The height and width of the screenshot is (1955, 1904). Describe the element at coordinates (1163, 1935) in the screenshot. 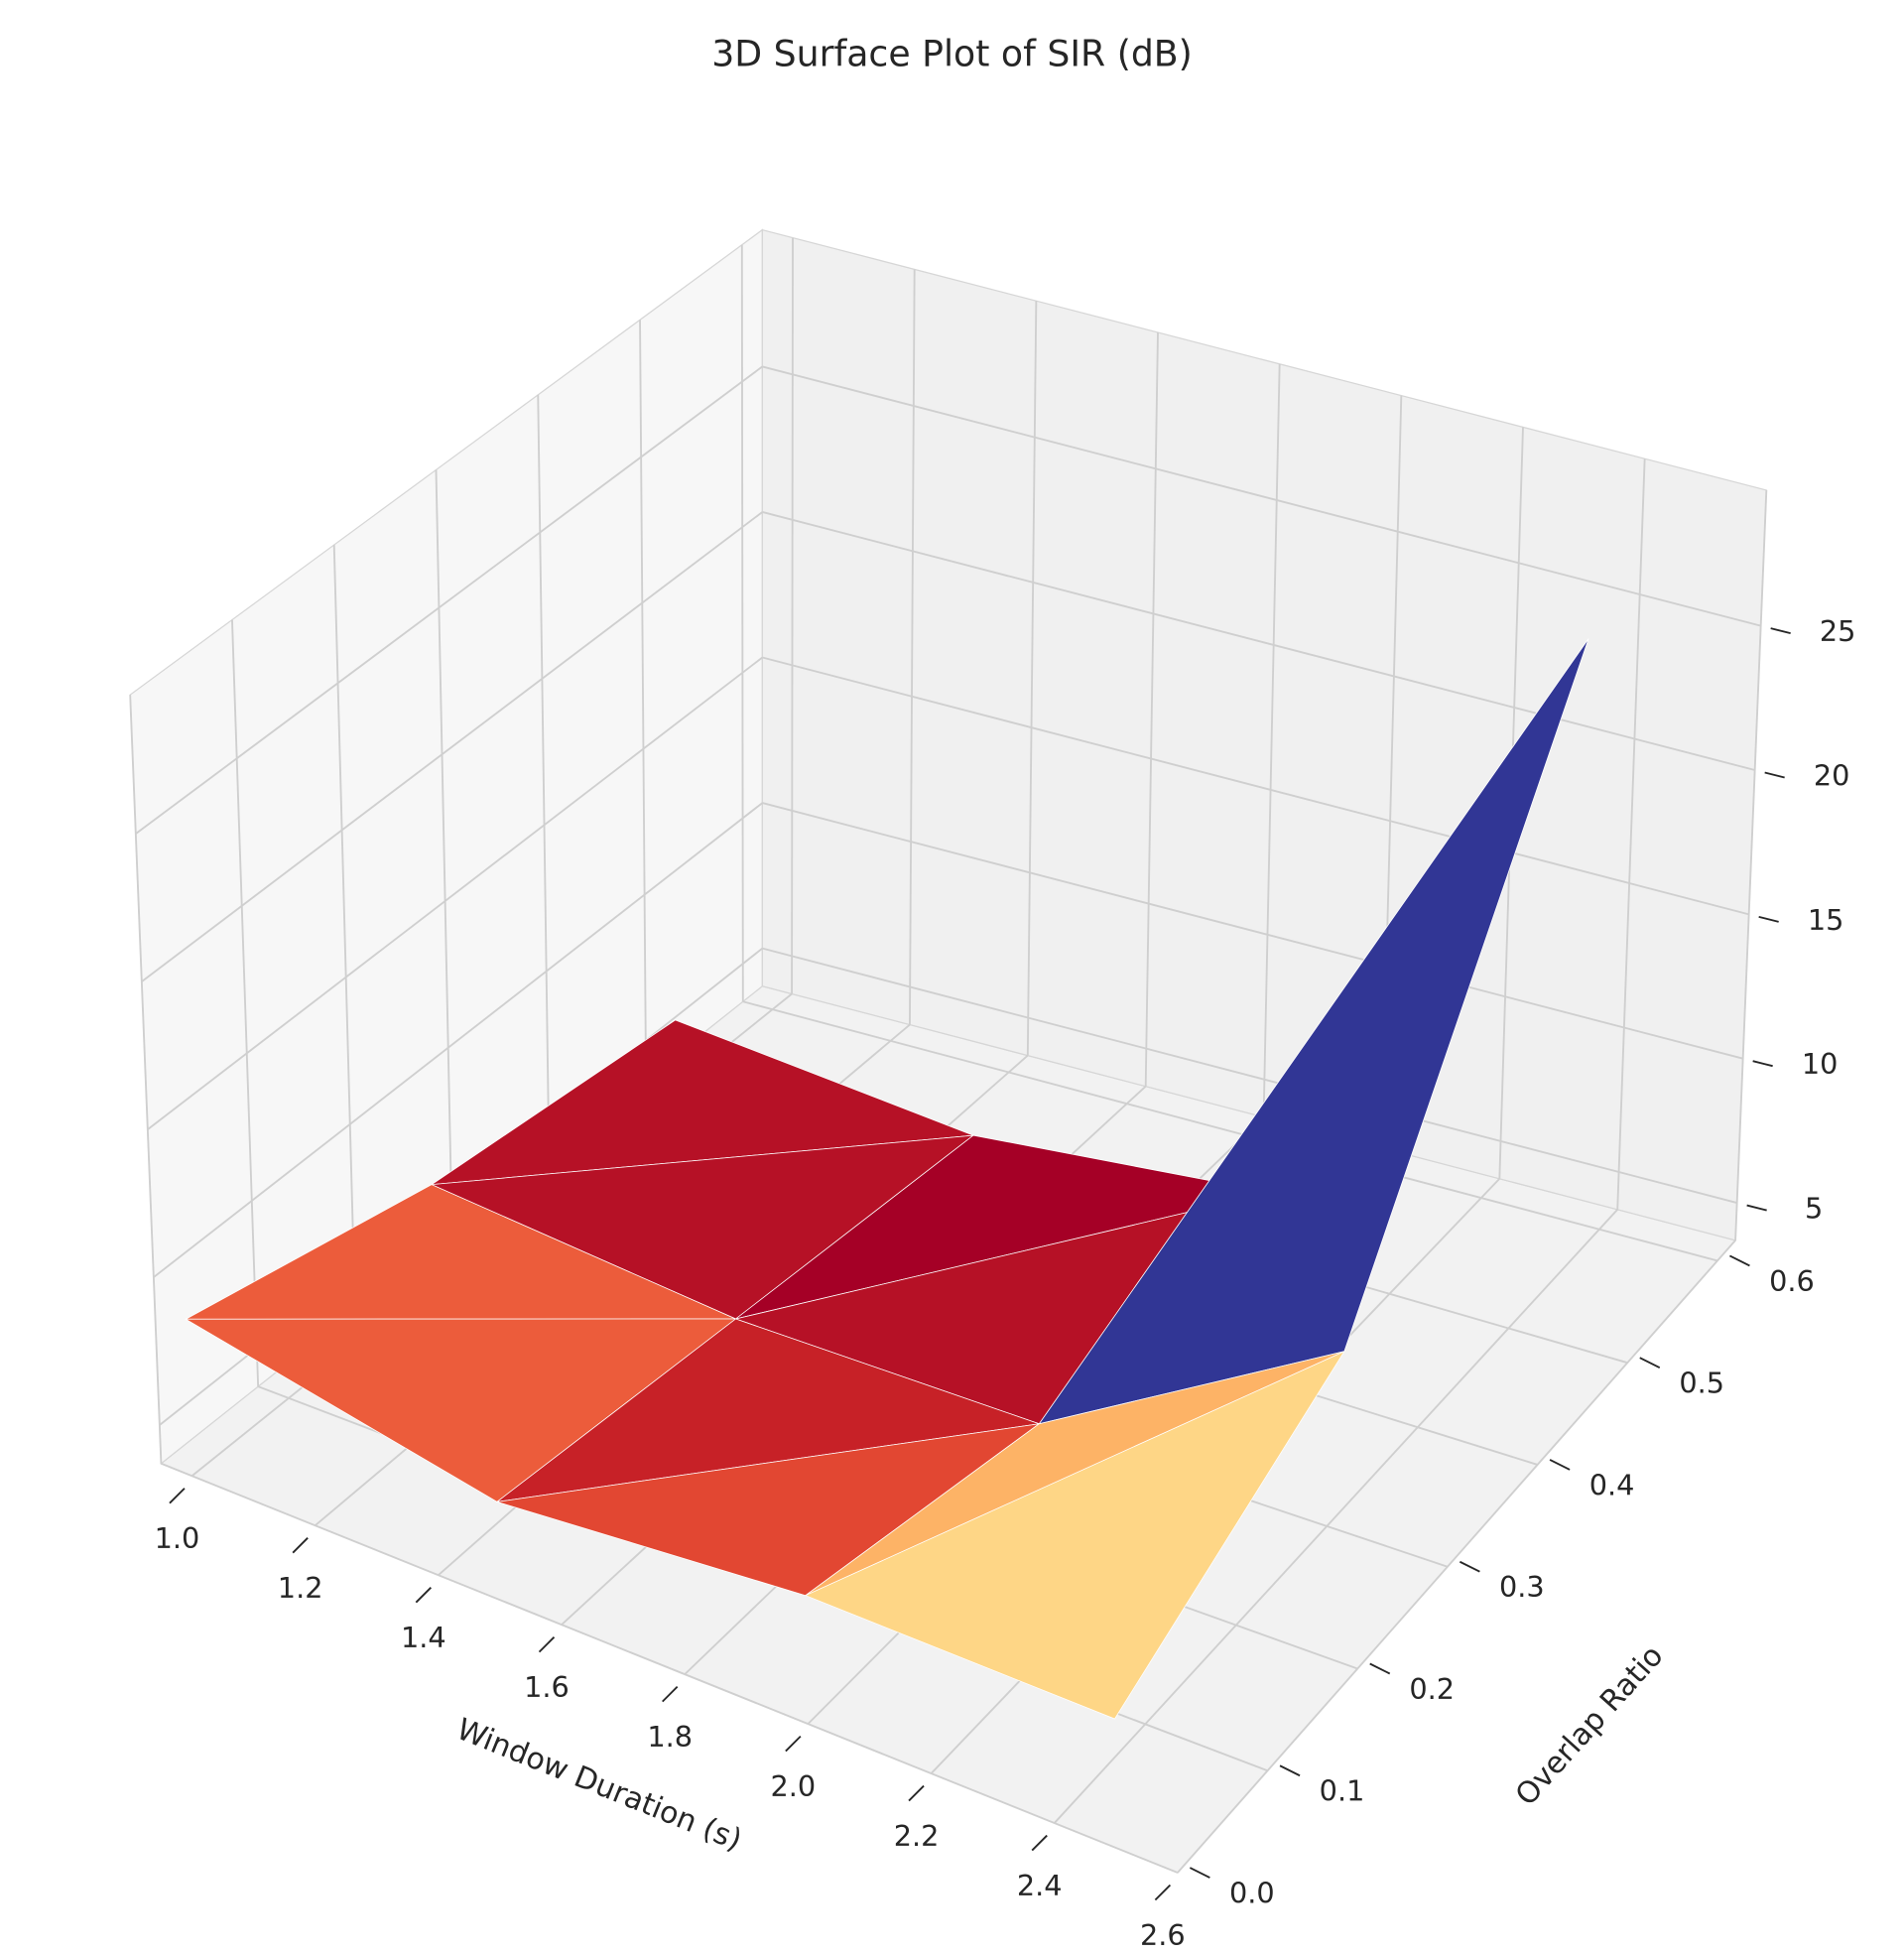

I see `x-tick-label: 2.6` at that location.